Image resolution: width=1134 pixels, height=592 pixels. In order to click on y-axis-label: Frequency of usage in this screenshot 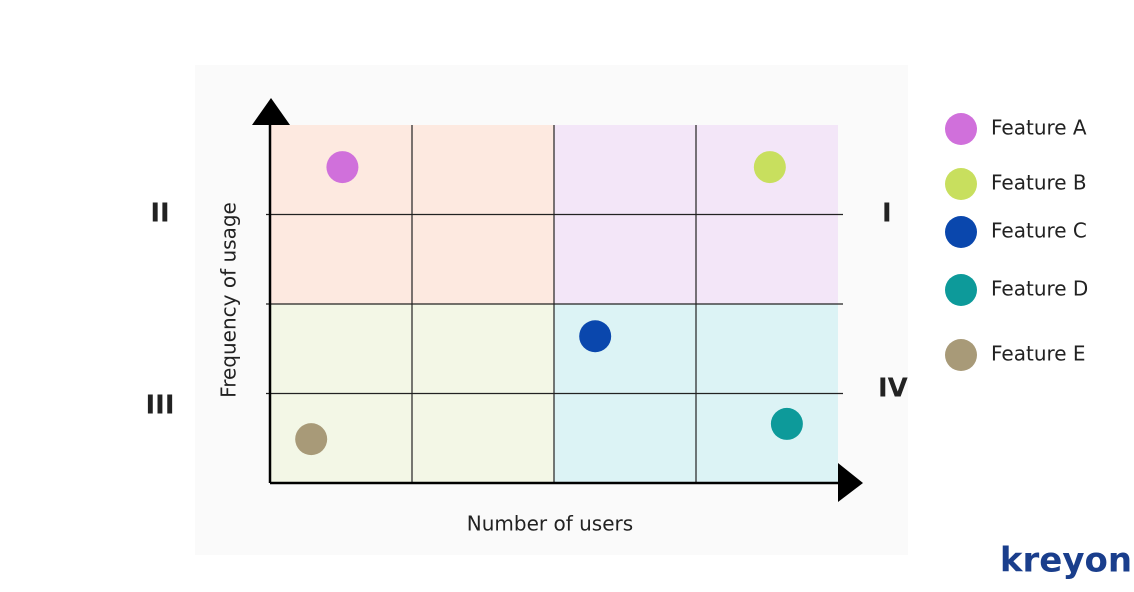, I will do `click(229, 300)`.